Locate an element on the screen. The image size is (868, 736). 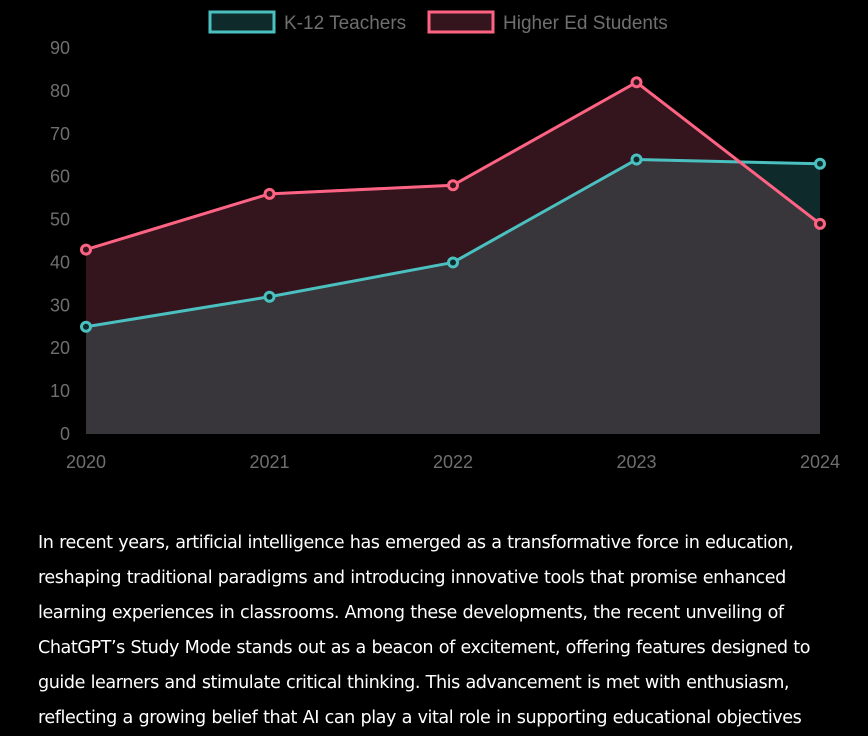
y-tick-label: 60 is located at coordinates (60, 177).